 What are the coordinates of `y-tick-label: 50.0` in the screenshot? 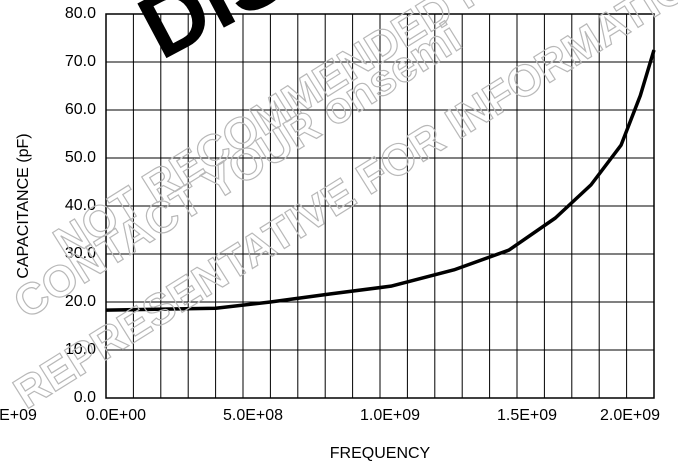 It's located at (80, 157).